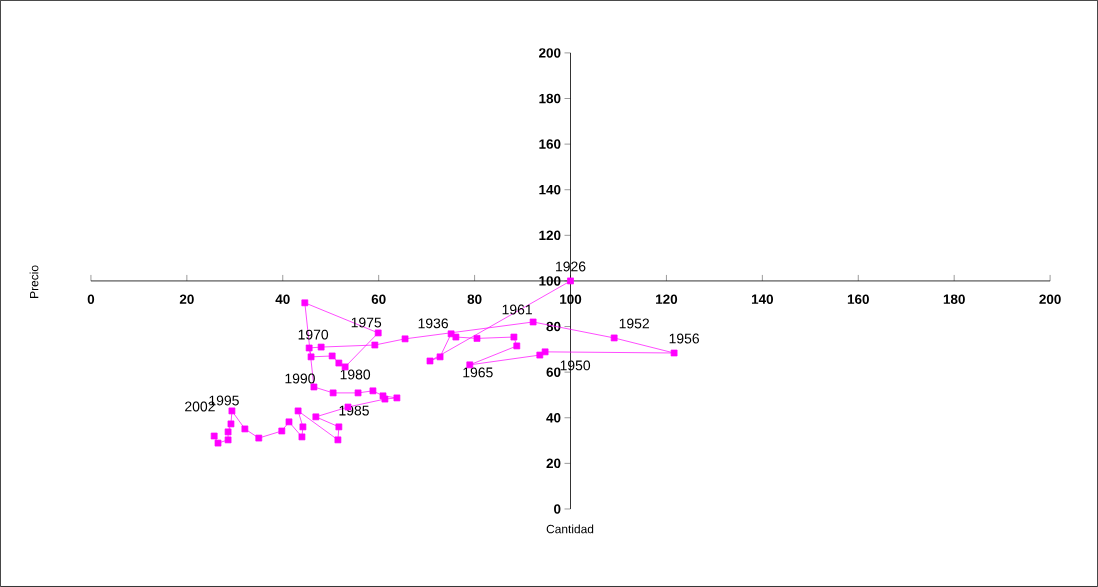 The image size is (1098, 587). I want to click on y-tick-label: 100, so click(550, 281).